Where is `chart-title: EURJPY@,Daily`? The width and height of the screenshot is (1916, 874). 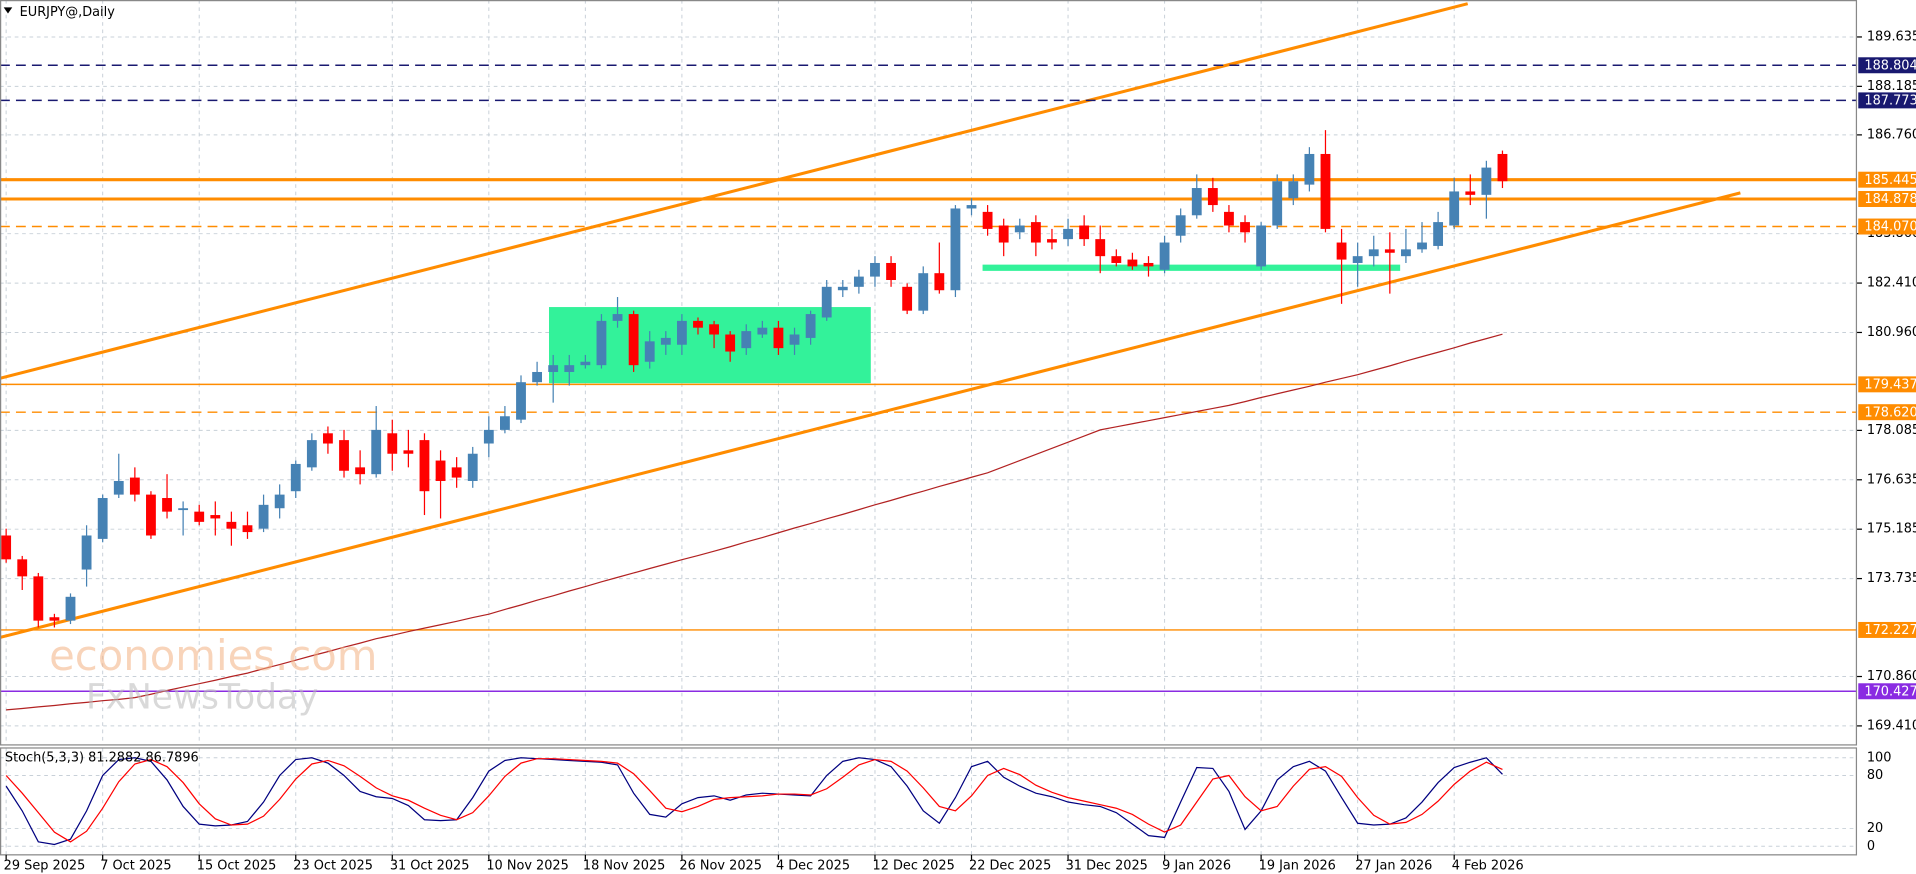
chart-title: EURJPY@,Daily is located at coordinates (68, 12).